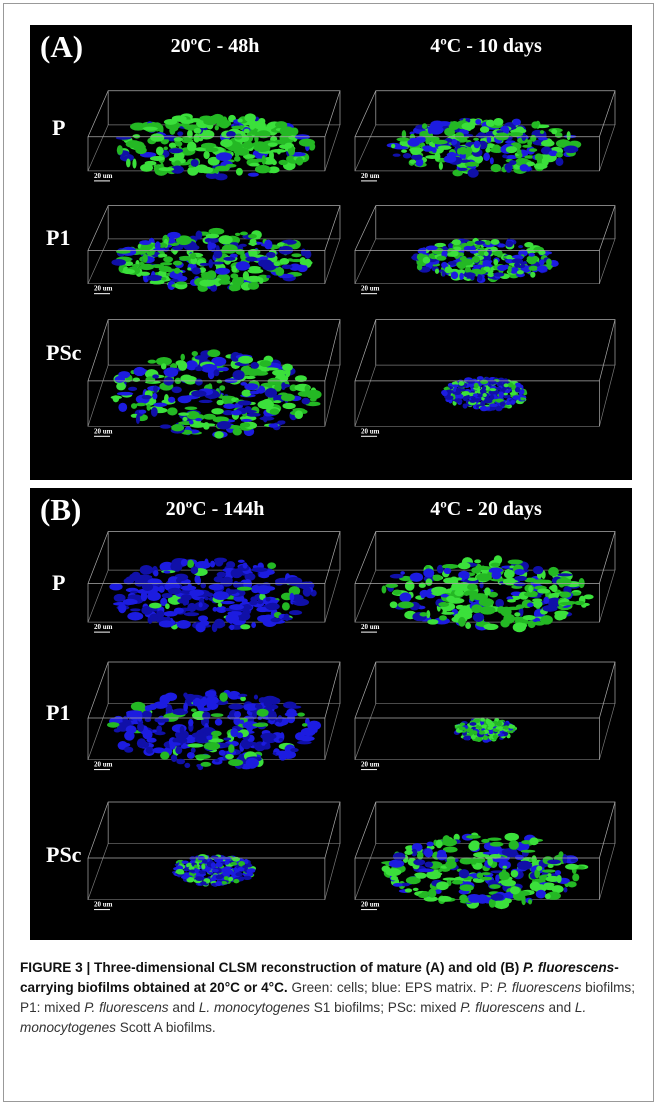 The width and height of the screenshot is (657, 1105). I want to click on row-label: P, so click(58, 127).